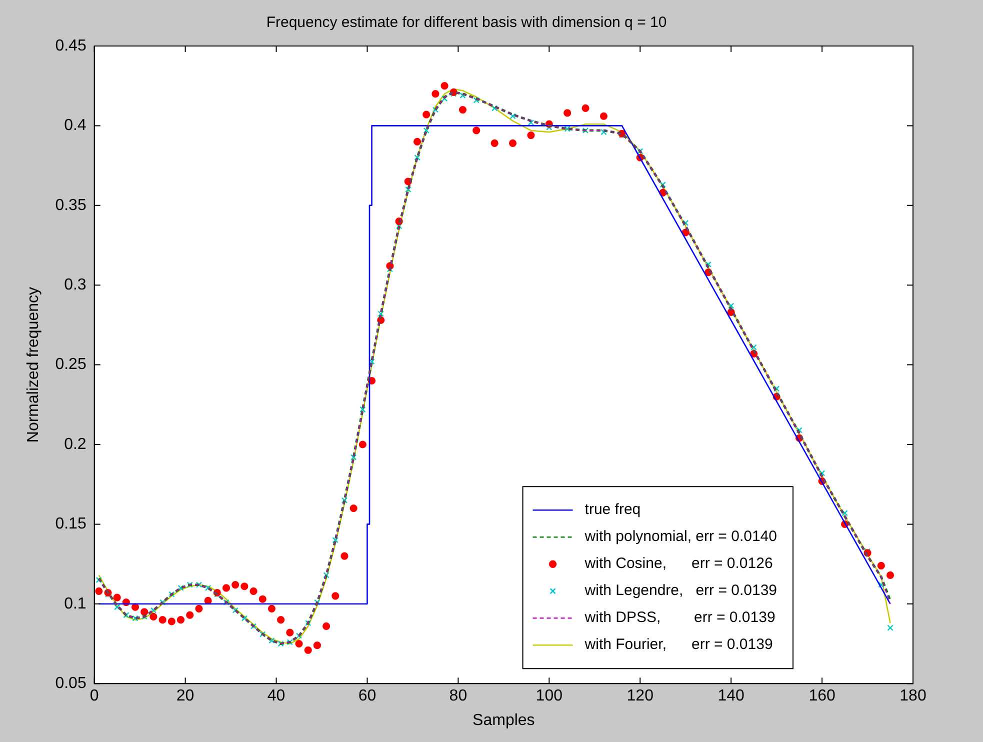 The image size is (983, 742). I want to click on x-tick-label: 180, so click(913, 696).